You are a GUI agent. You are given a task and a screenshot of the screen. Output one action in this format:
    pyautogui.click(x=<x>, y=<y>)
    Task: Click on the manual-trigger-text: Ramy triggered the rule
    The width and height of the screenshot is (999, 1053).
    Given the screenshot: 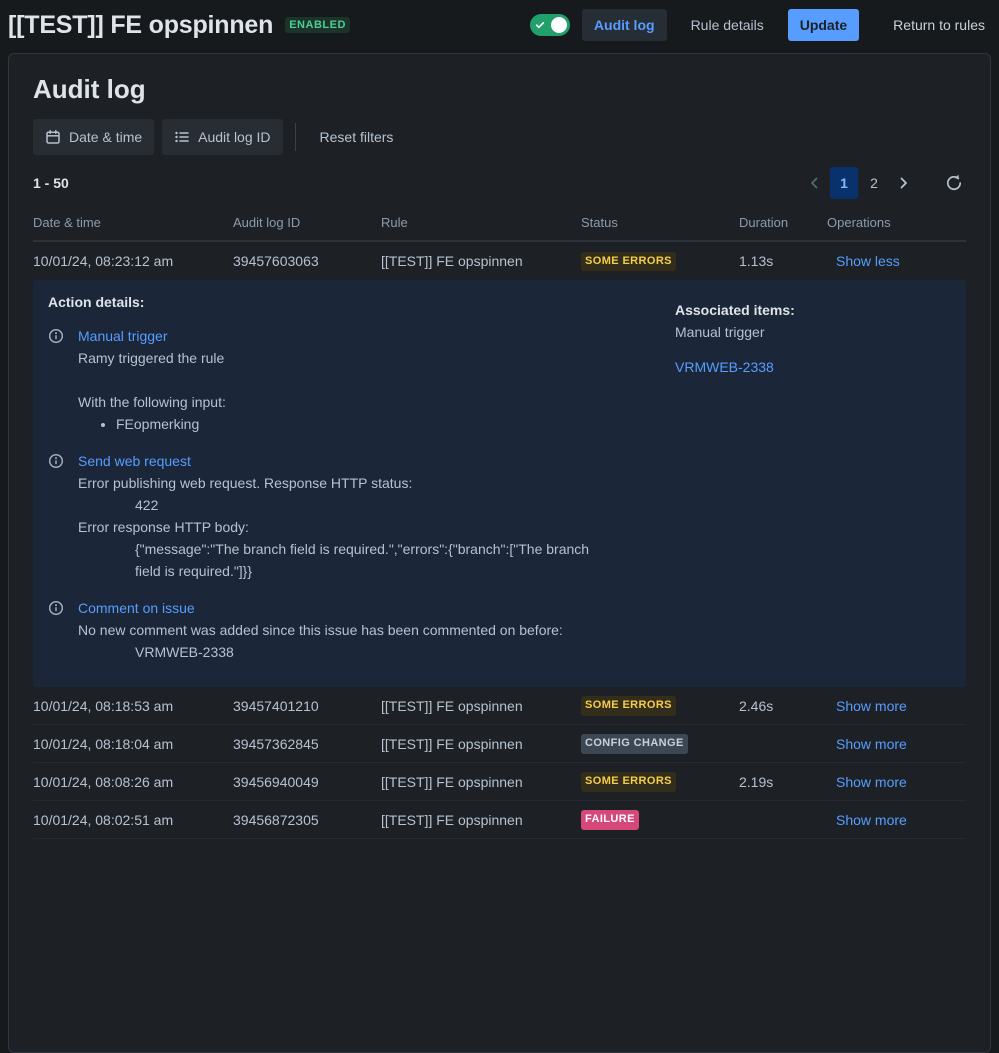 What is the action you would take?
    pyautogui.click(x=151, y=358)
    